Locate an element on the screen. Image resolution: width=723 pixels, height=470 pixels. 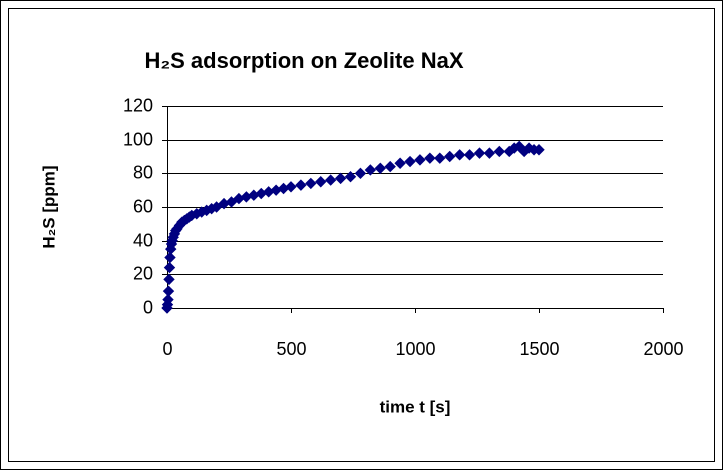
x-tick-label: 1000 is located at coordinates (415, 349).